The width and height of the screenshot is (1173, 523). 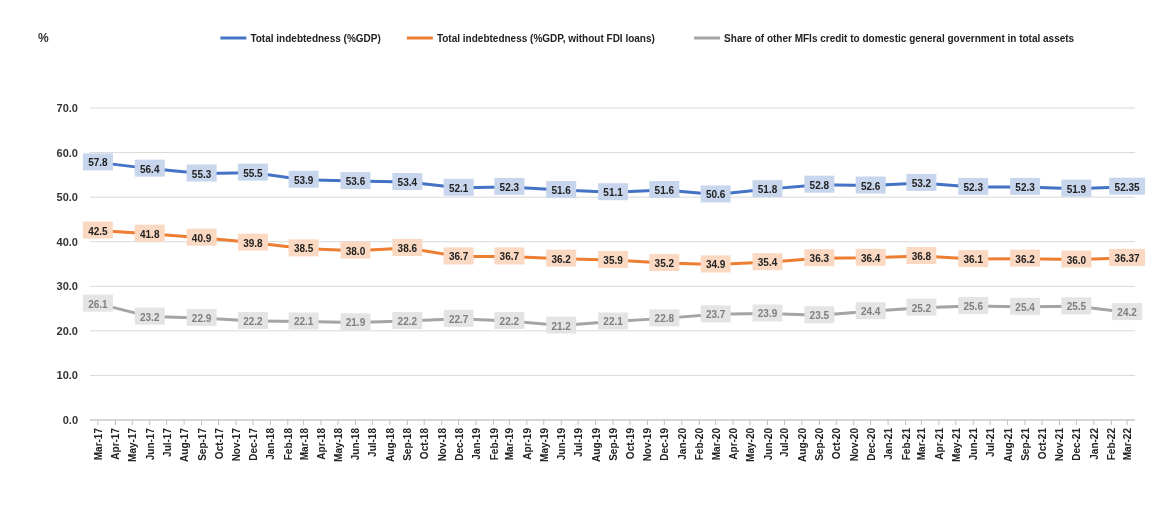 I want to click on x-tick-label: Jul-18, so click(x=373, y=442).